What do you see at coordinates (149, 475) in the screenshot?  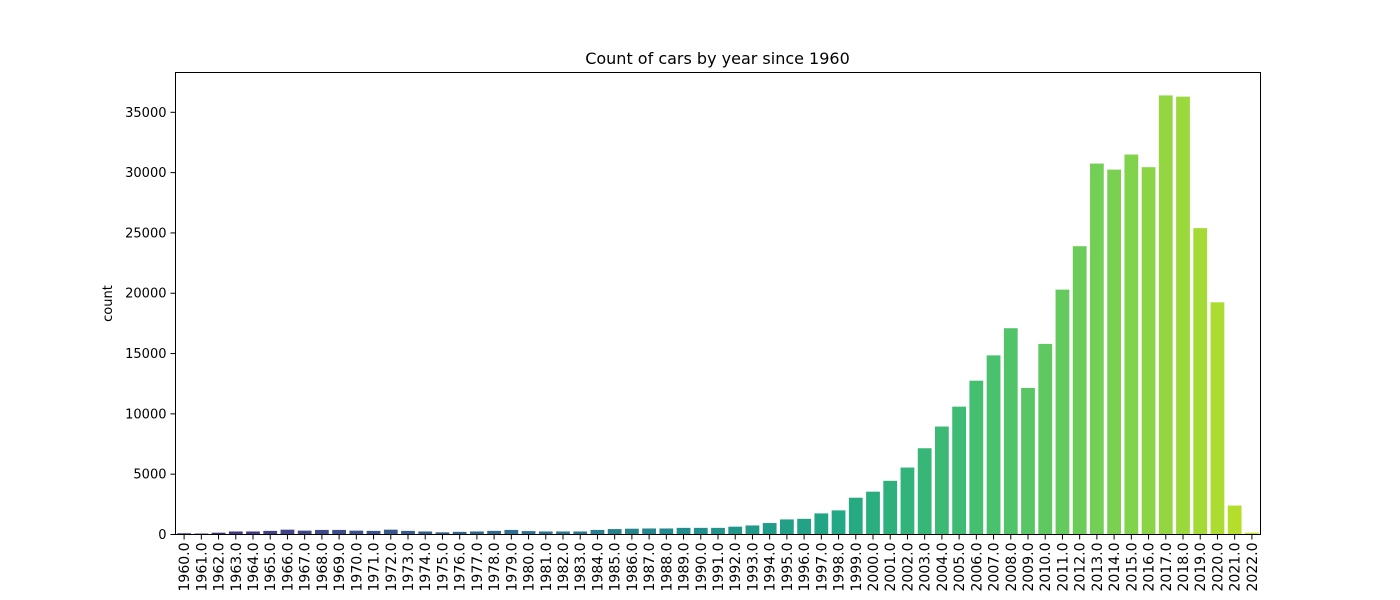 I see `y-tick-label: 5000` at bounding box center [149, 475].